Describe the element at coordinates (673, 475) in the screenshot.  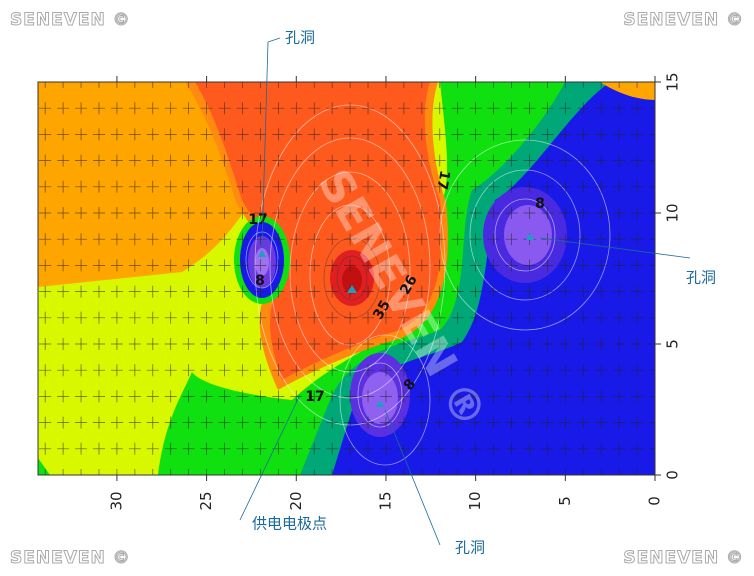
I see `y-tick-label: 0` at that location.